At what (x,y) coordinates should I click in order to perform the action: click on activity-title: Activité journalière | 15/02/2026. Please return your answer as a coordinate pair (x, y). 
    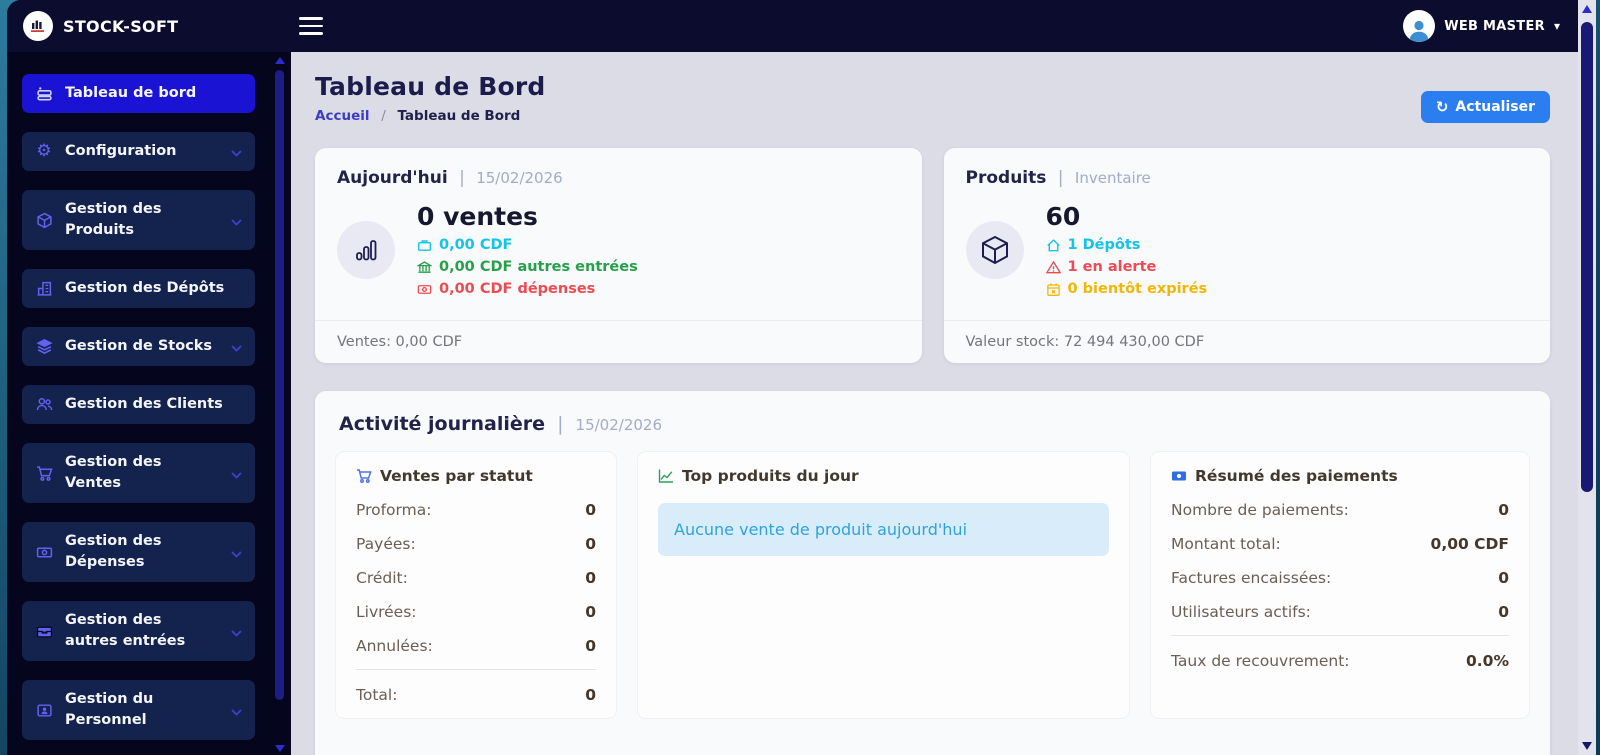
    Looking at the image, I should click on (500, 424).